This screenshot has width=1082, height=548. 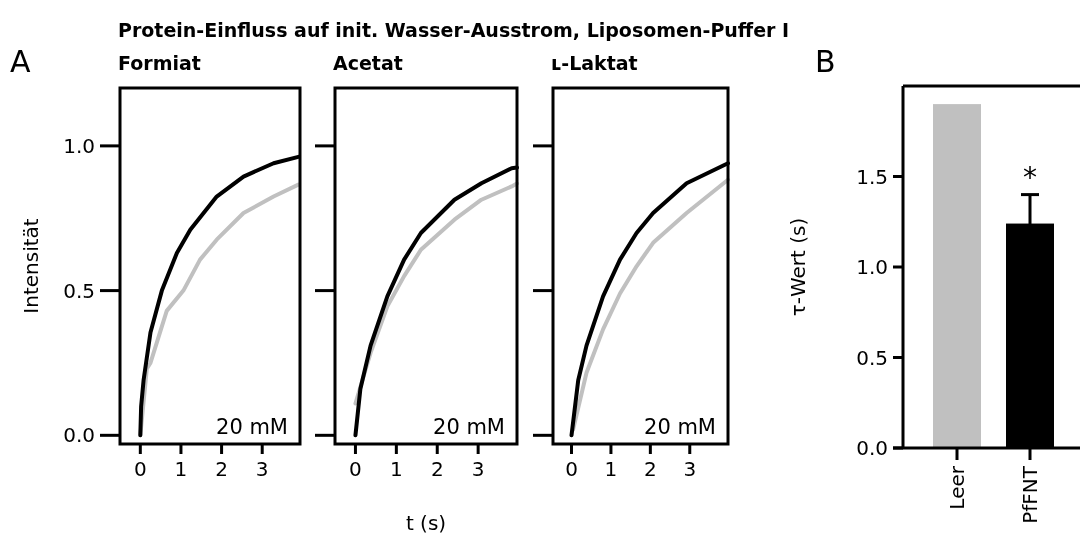 What do you see at coordinates (1030, 494) in the screenshot?
I see `x-tick-label: PfFNT` at bounding box center [1030, 494].